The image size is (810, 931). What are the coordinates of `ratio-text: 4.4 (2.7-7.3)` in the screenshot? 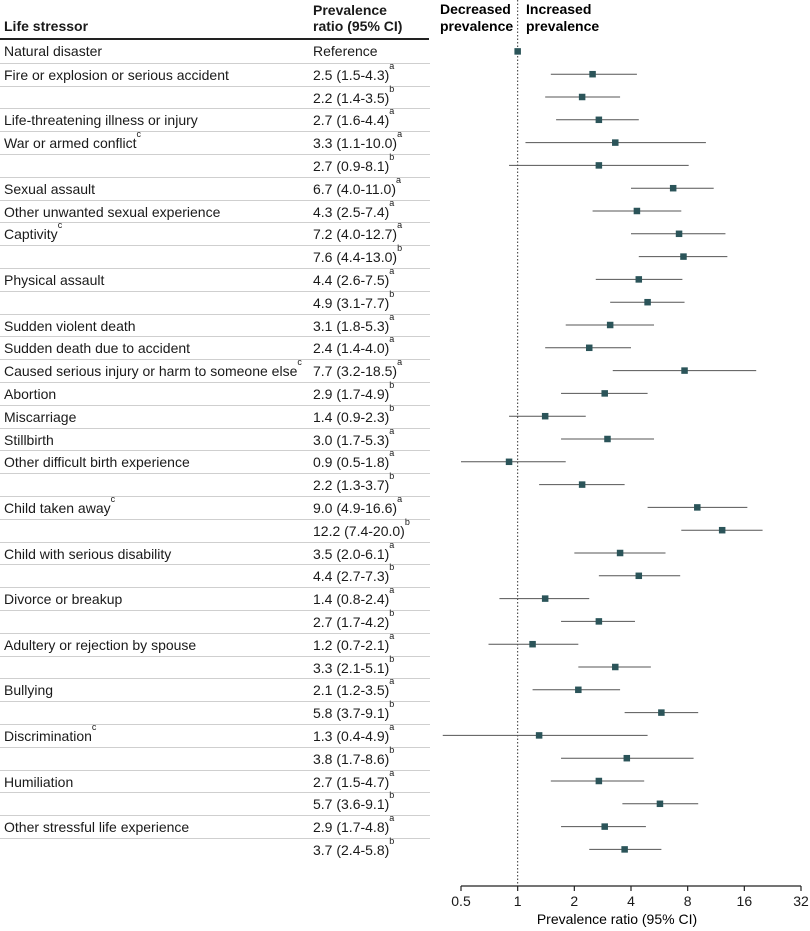 It's located at (351, 576).